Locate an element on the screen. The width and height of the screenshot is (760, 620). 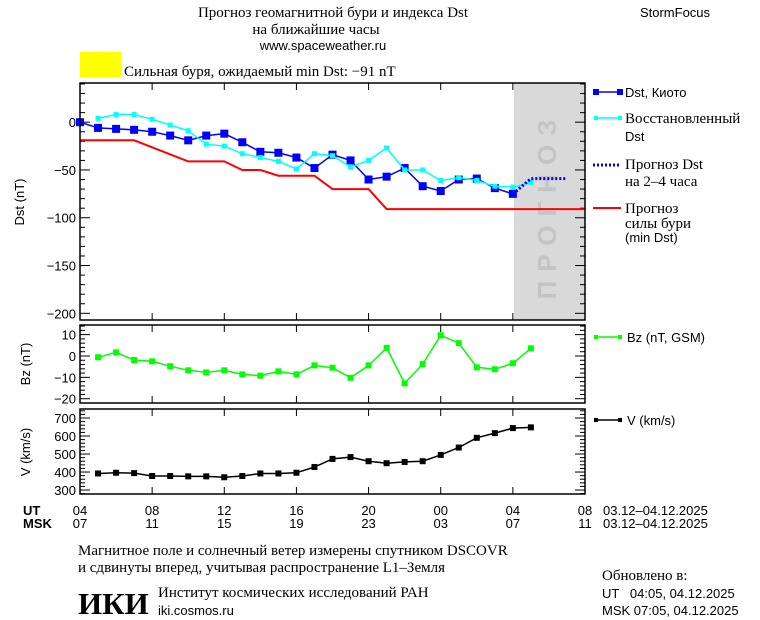
msk-axis-label: MSK is located at coordinates (38, 523).